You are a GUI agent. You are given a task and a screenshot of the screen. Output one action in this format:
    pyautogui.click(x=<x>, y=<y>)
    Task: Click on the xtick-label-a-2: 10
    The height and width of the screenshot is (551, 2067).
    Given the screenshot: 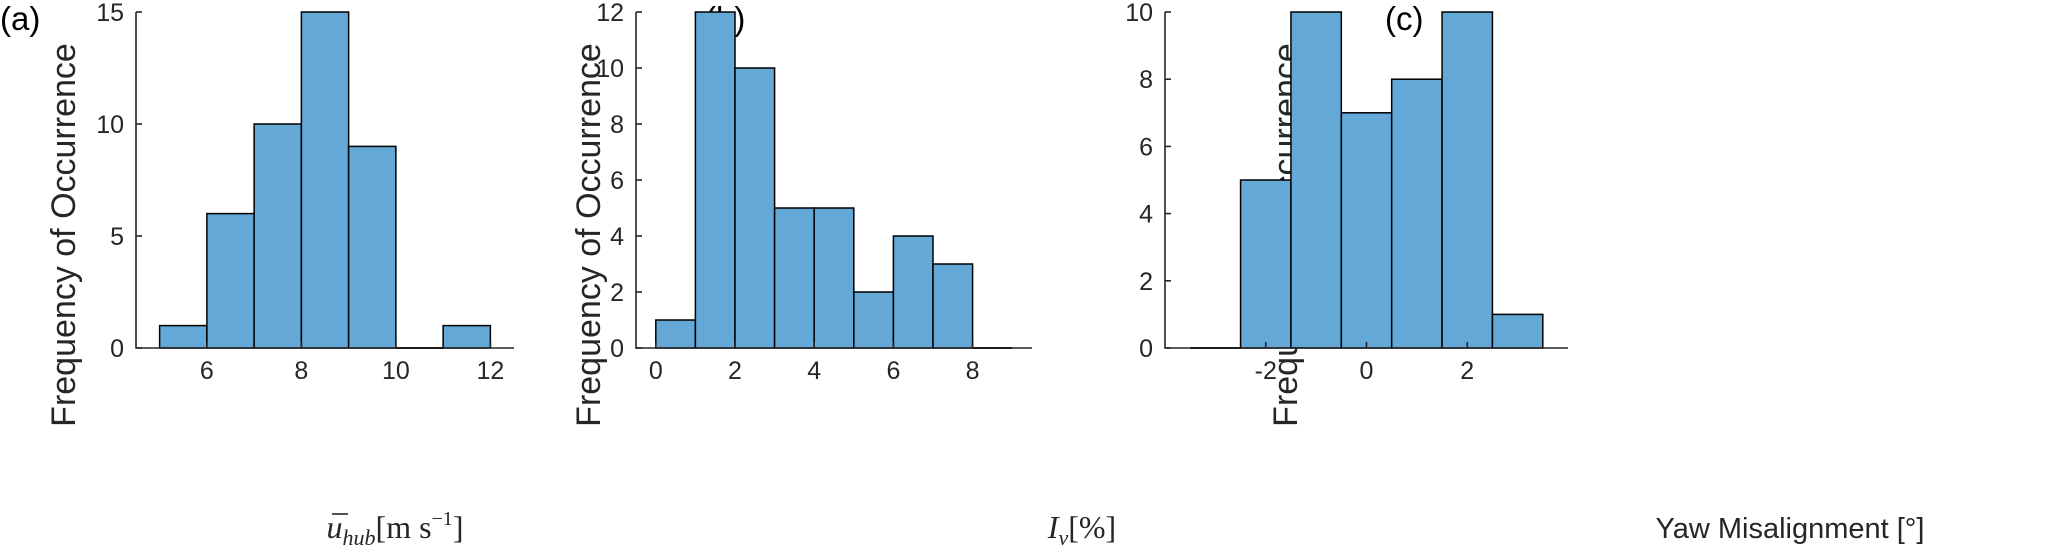 What is the action you would take?
    pyautogui.click(x=396, y=371)
    